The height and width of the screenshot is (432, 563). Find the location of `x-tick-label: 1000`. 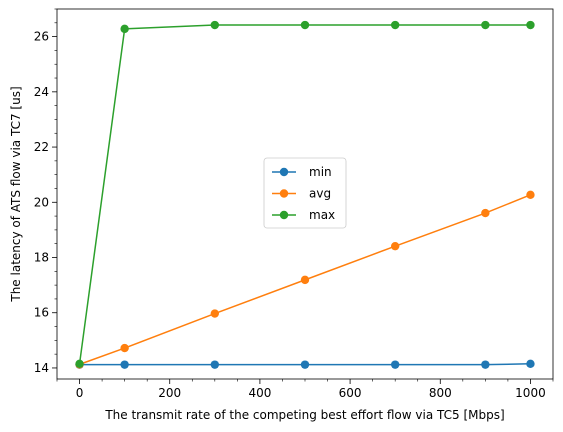

x-tick-label: 1000 is located at coordinates (530, 393).